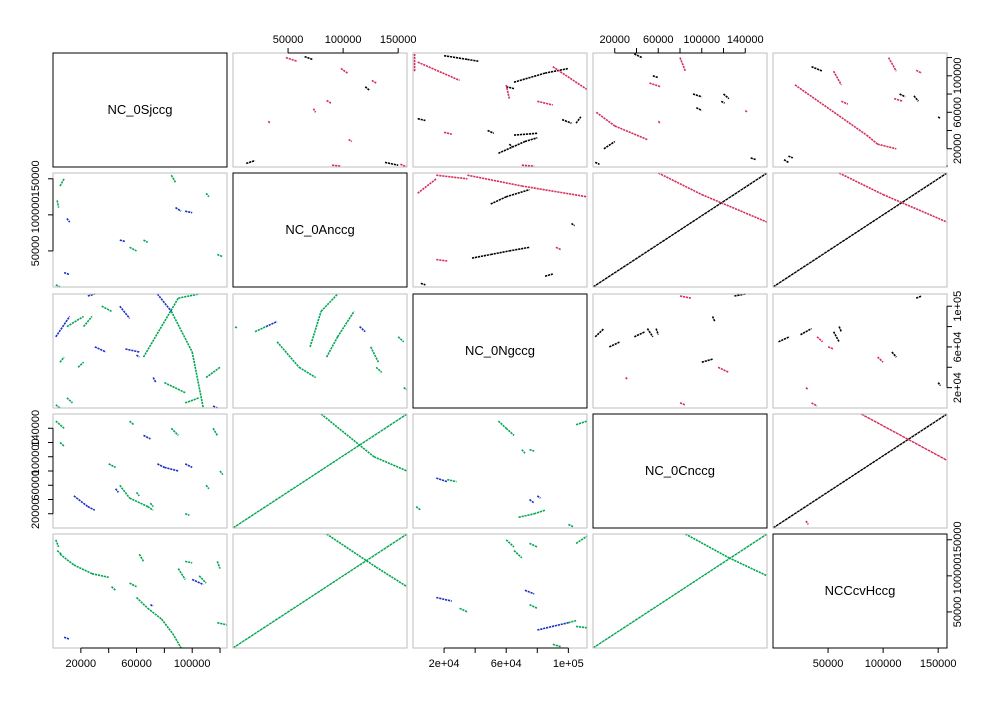 Image resolution: width=1000 pixels, height=702 pixels. What do you see at coordinates (398, 40) in the screenshot?
I see `top-tick-label-1-2: 150000` at bounding box center [398, 40].